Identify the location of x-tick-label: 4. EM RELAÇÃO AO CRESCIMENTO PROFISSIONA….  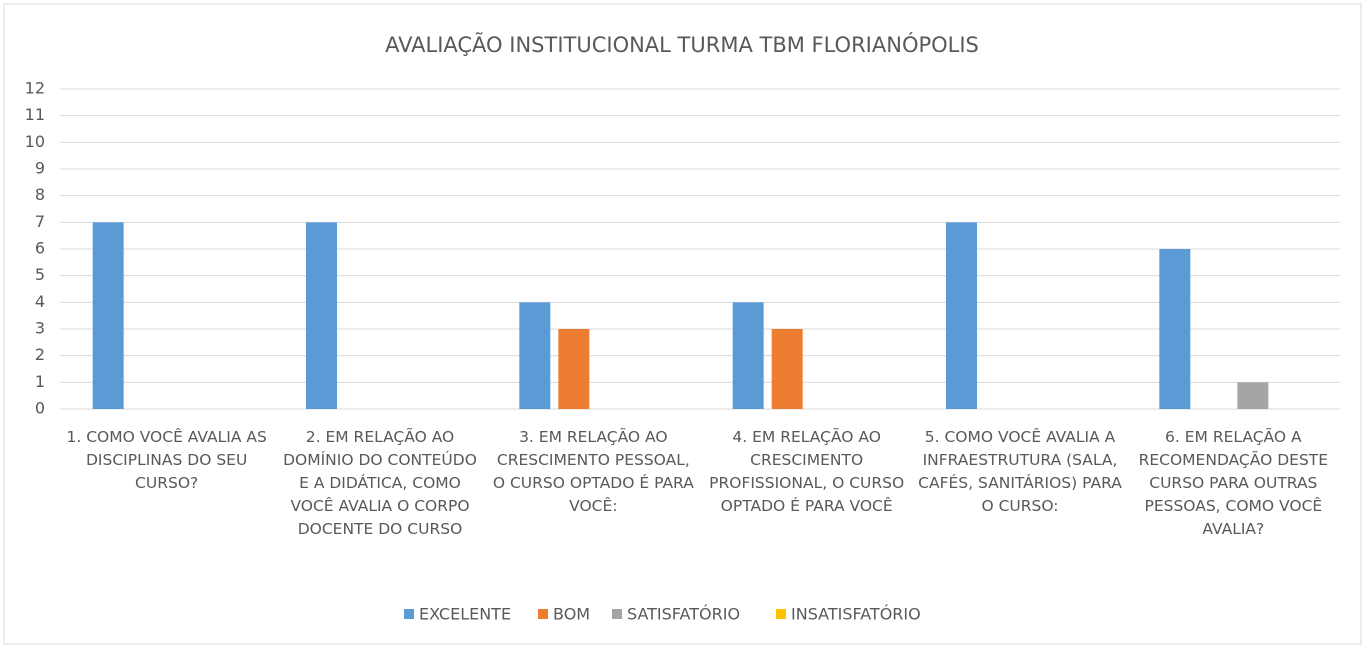
(807, 471).